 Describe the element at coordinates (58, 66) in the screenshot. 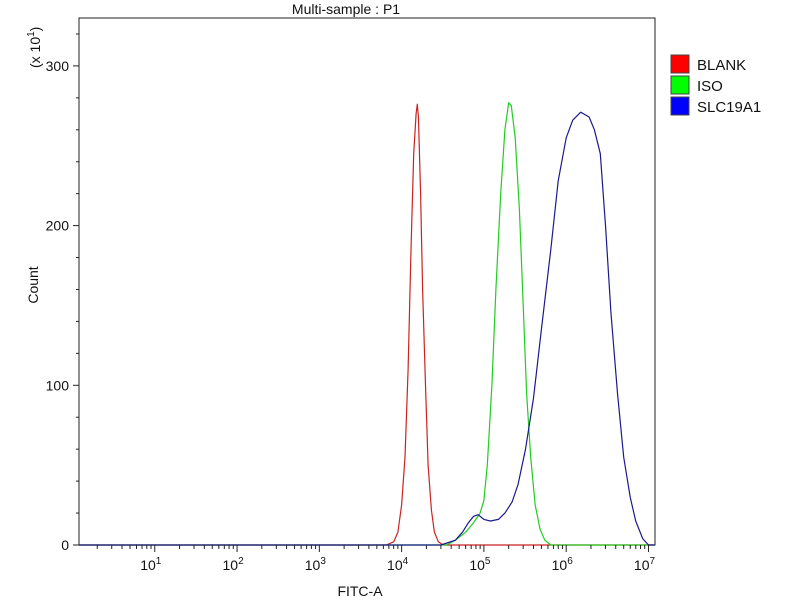

I see `y-tick-label: 300` at that location.